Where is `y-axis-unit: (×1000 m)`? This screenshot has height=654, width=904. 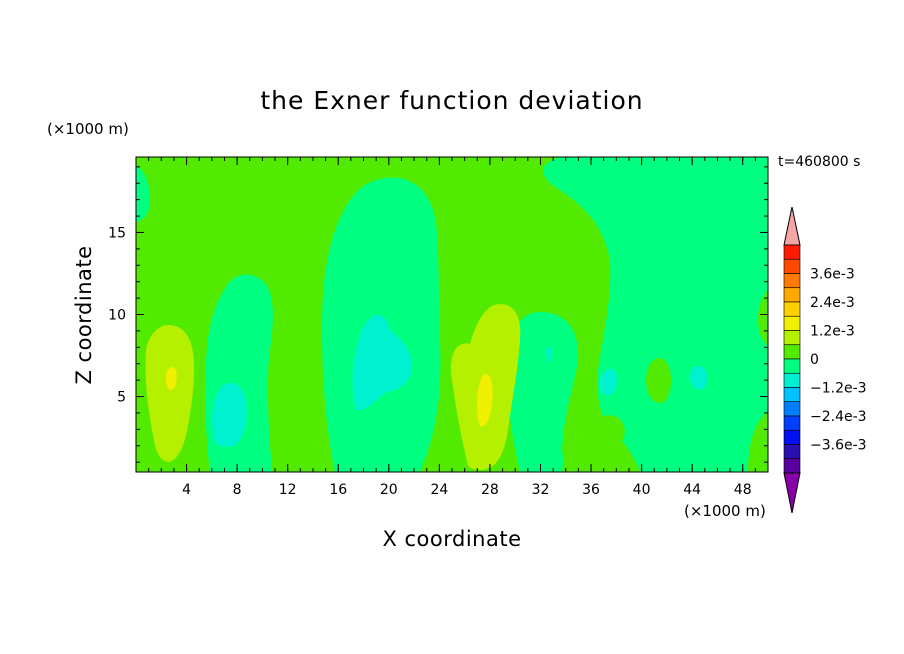 y-axis-unit: (×1000 m) is located at coordinates (88, 129).